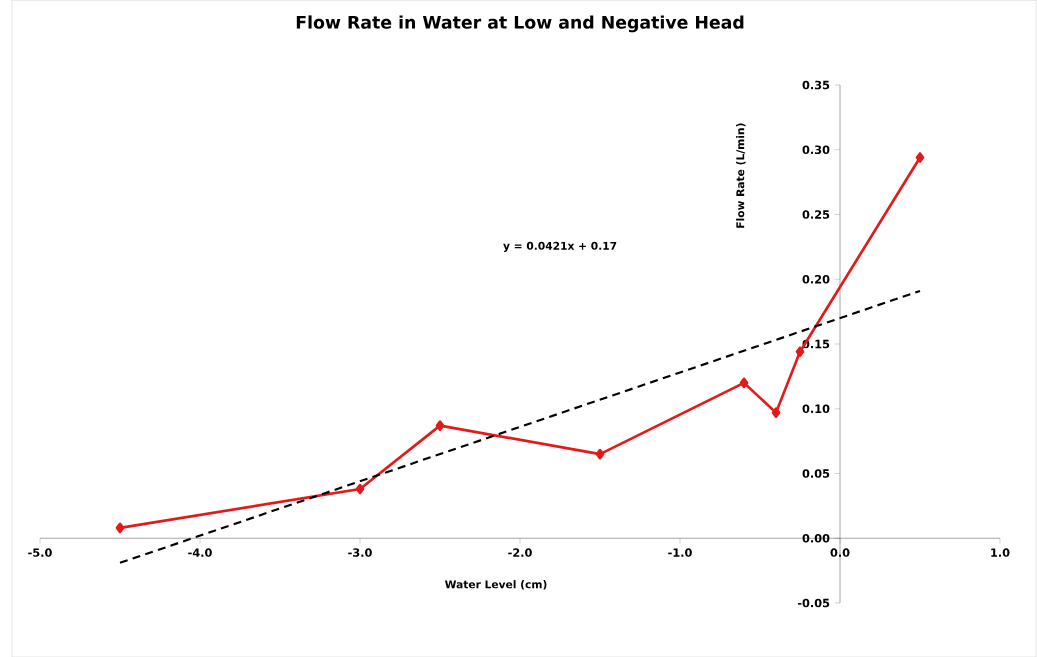  I want to click on y-tick-label: 0.00, so click(816, 538).